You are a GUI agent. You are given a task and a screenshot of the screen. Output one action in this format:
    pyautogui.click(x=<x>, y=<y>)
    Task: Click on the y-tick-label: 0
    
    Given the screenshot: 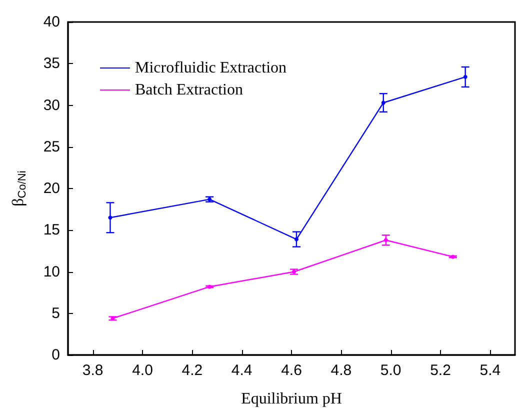 What is the action you would take?
    pyautogui.click(x=56, y=355)
    